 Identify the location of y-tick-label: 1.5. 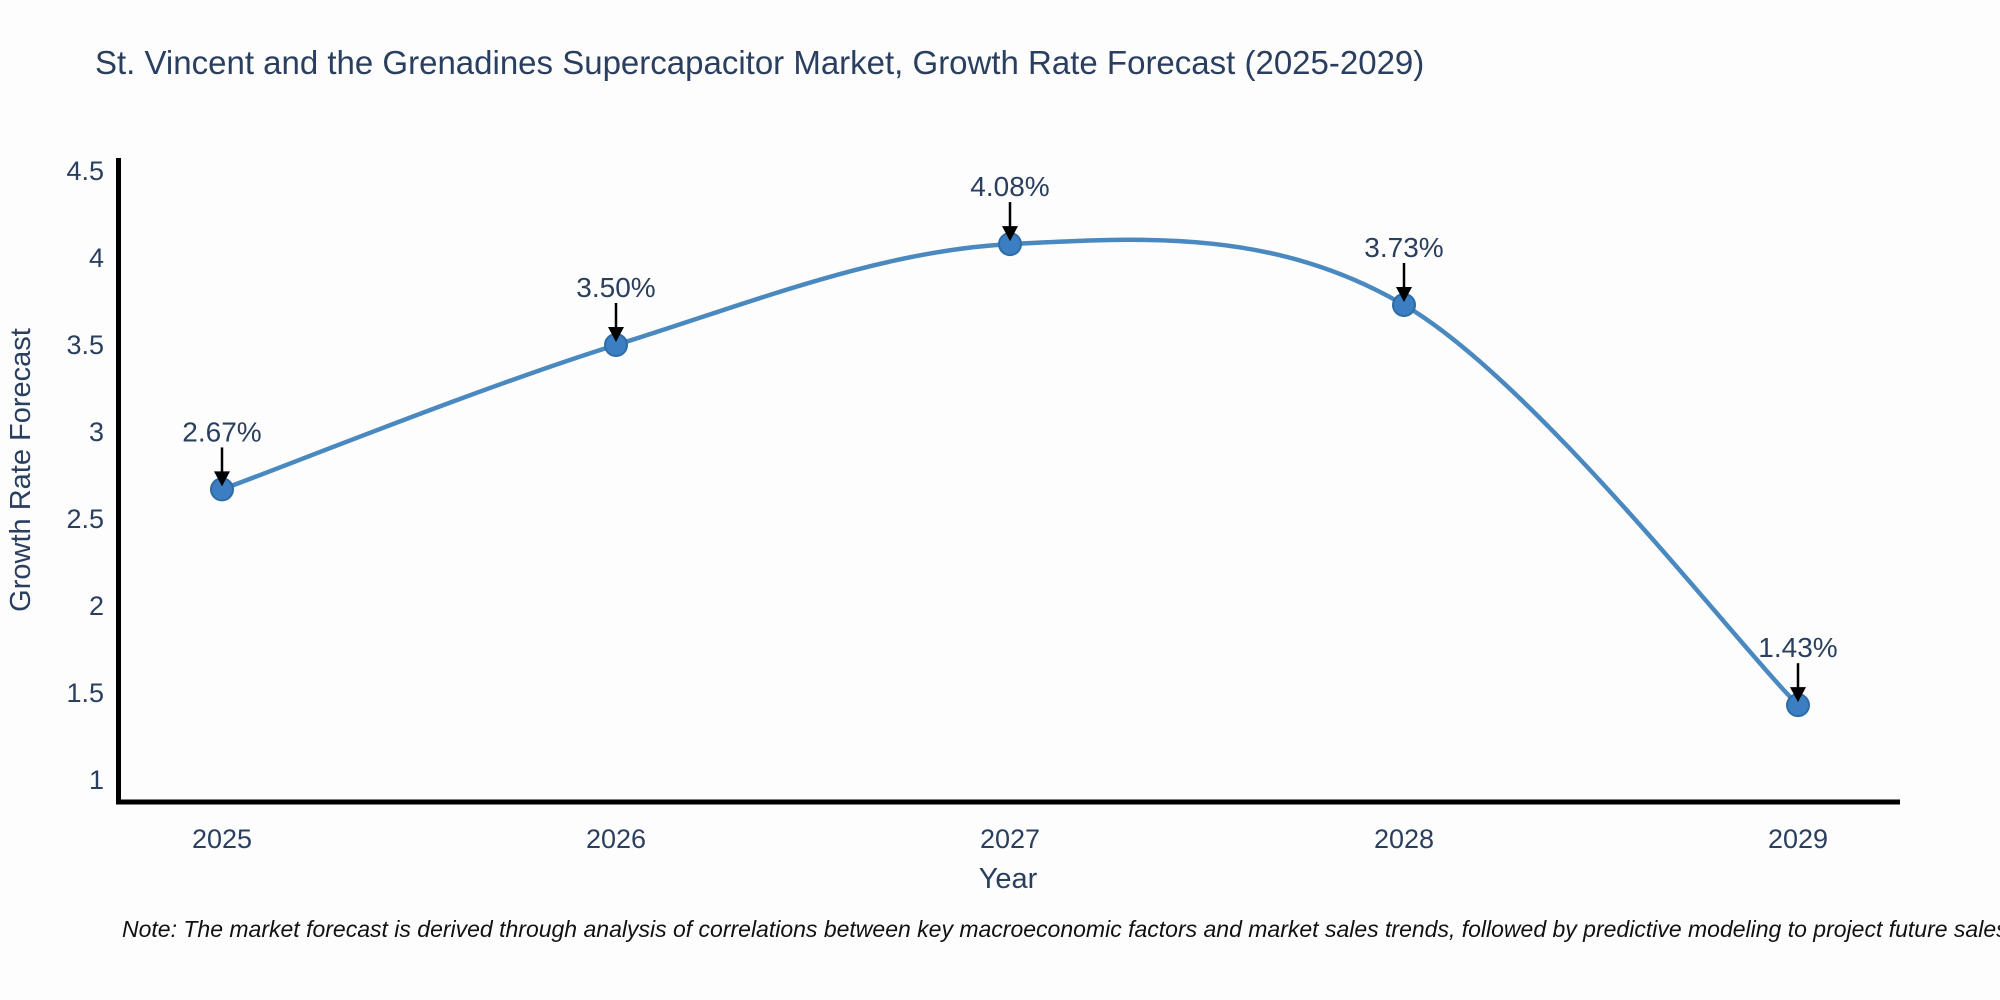
(85, 693).